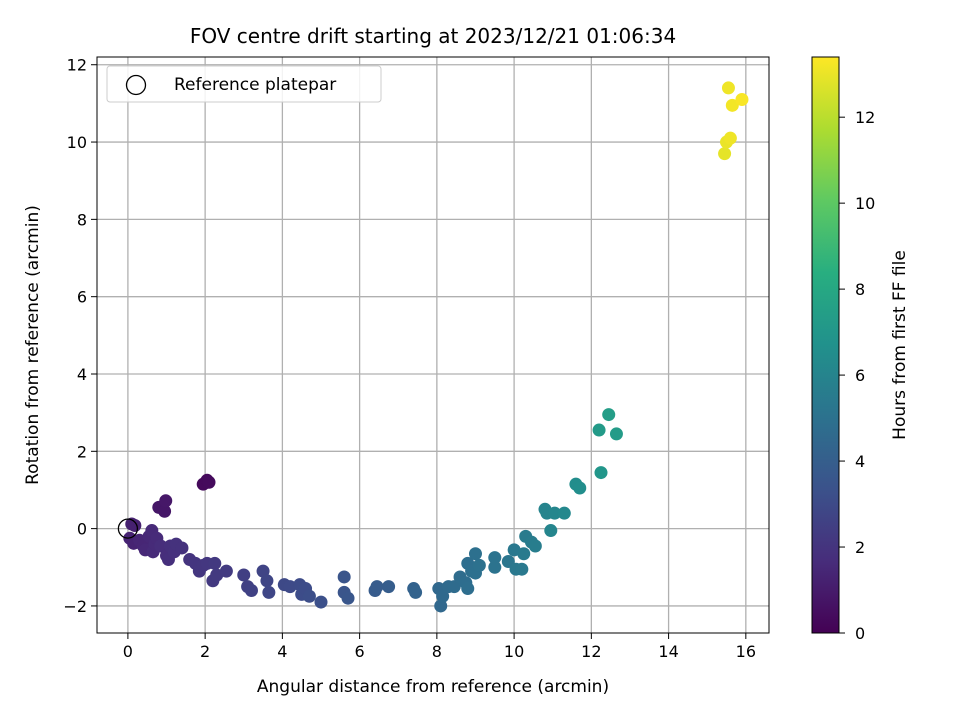  Describe the element at coordinates (860, 547) in the screenshot. I see `colorbar-tick-label: 2` at that location.